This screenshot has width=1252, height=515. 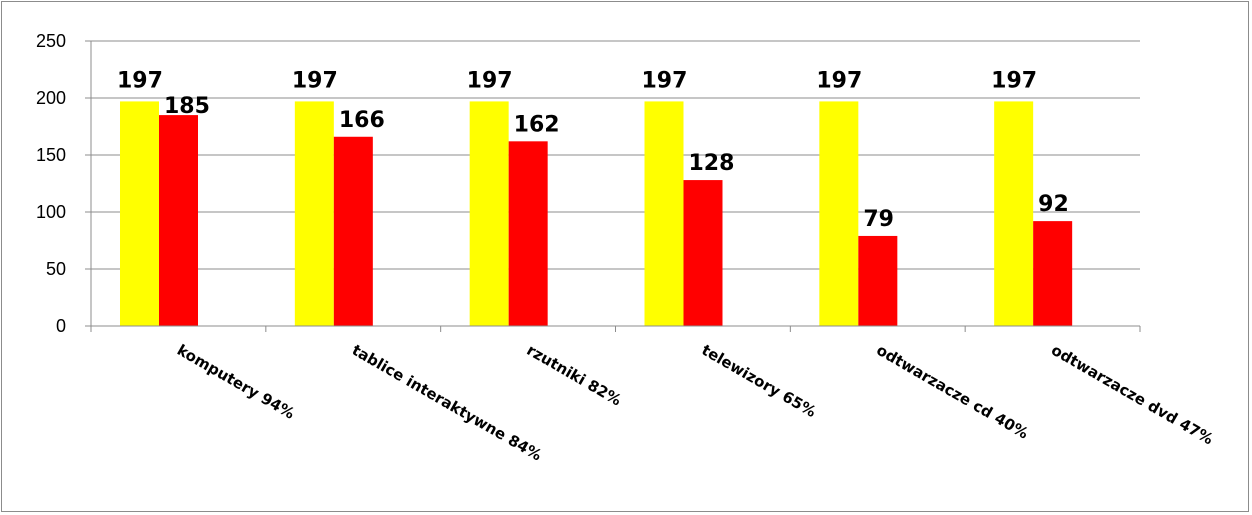 What do you see at coordinates (51, 41) in the screenshot?
I see `y-tick-label: 250` at bounding box center [51, 41].